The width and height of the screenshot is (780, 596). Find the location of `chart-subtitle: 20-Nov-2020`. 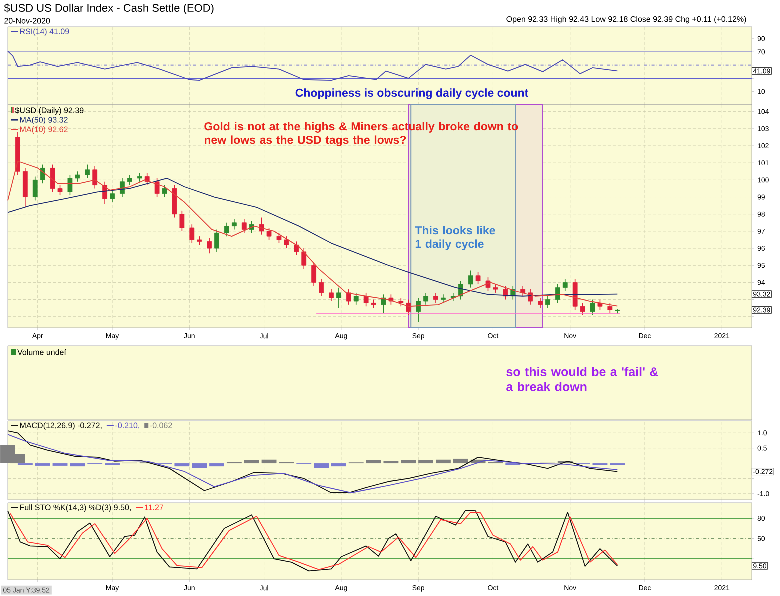

chart-subtitle: 20-Nov-2020 is located at coordinates (27, 21).